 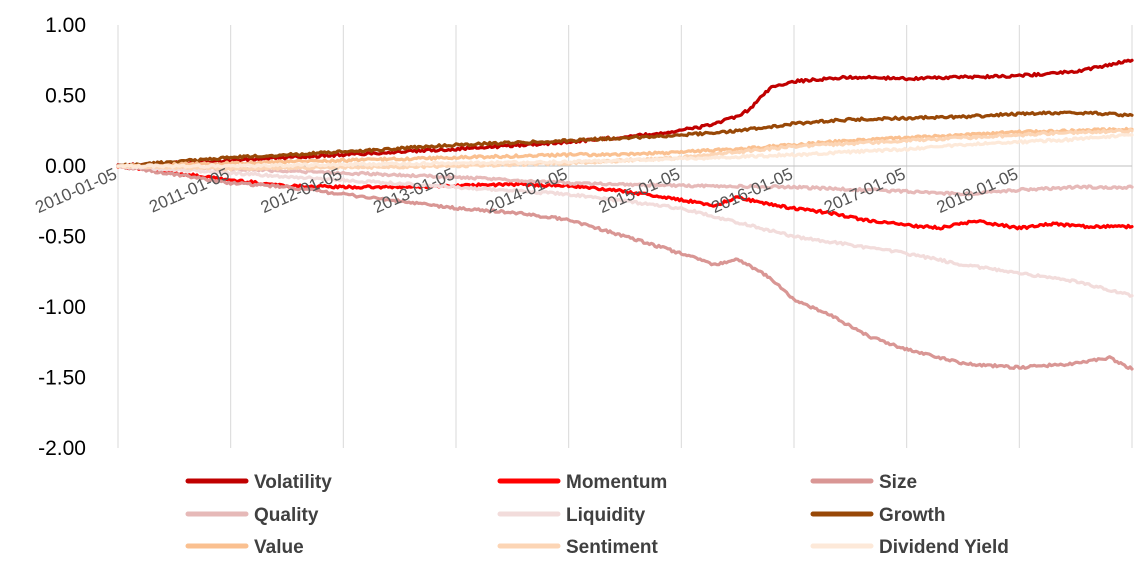 What do you see at coordinates (65, 166) in the screenshot?
I see `y-tick-label: 0.00` at bounding box center [65, 166].